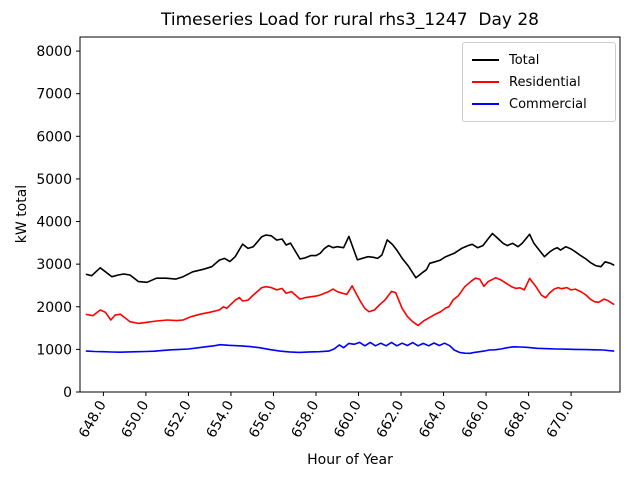 This screenshot has width=640, height=480. What do you see at coordinates (54, 223) in the screenshot?
I see `y-tick-label: 4000` at bounding box center [54, 223].